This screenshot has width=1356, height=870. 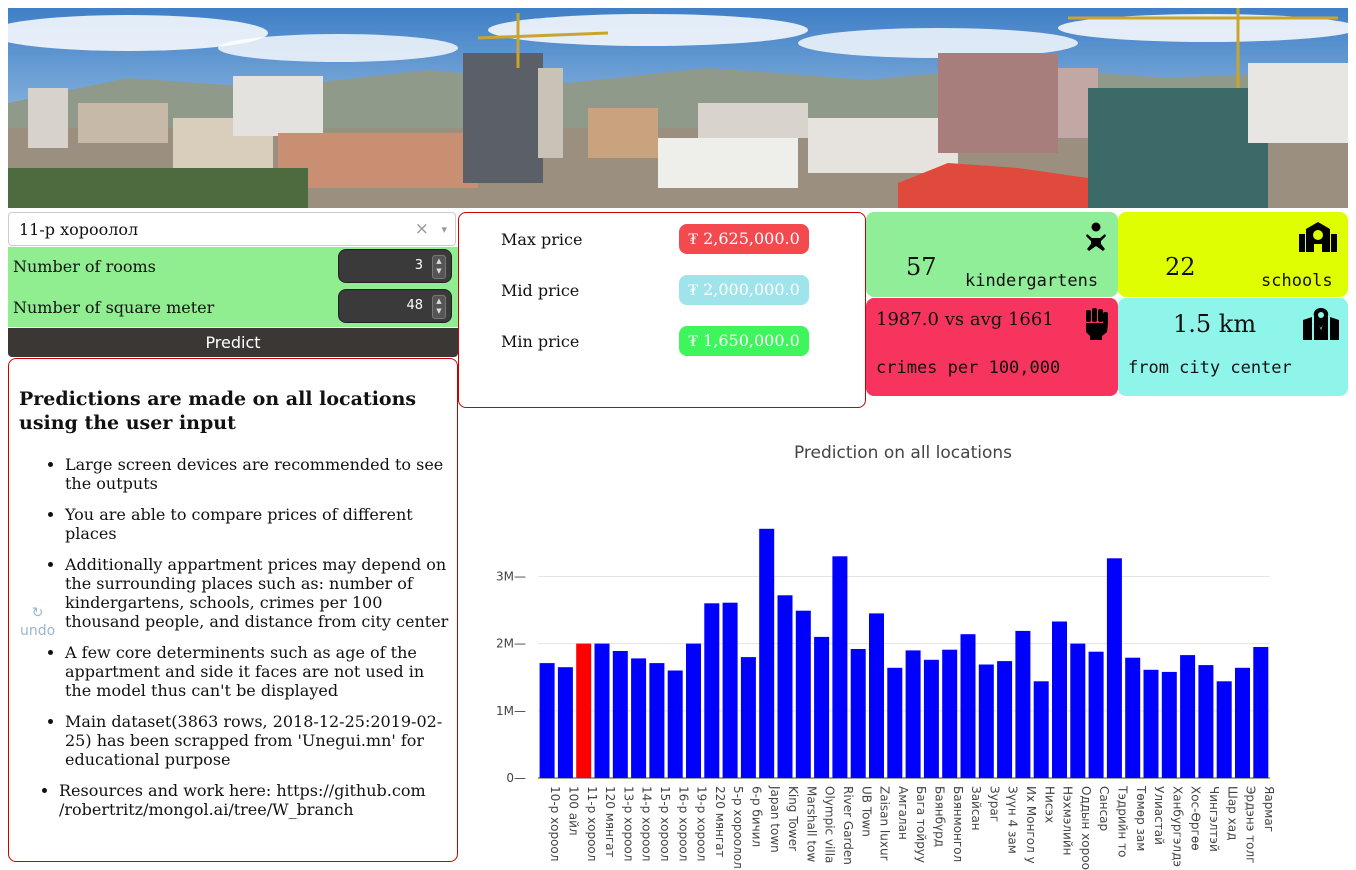 I want to click on undo-button: ↻ undo, so click(x=37, y=622).